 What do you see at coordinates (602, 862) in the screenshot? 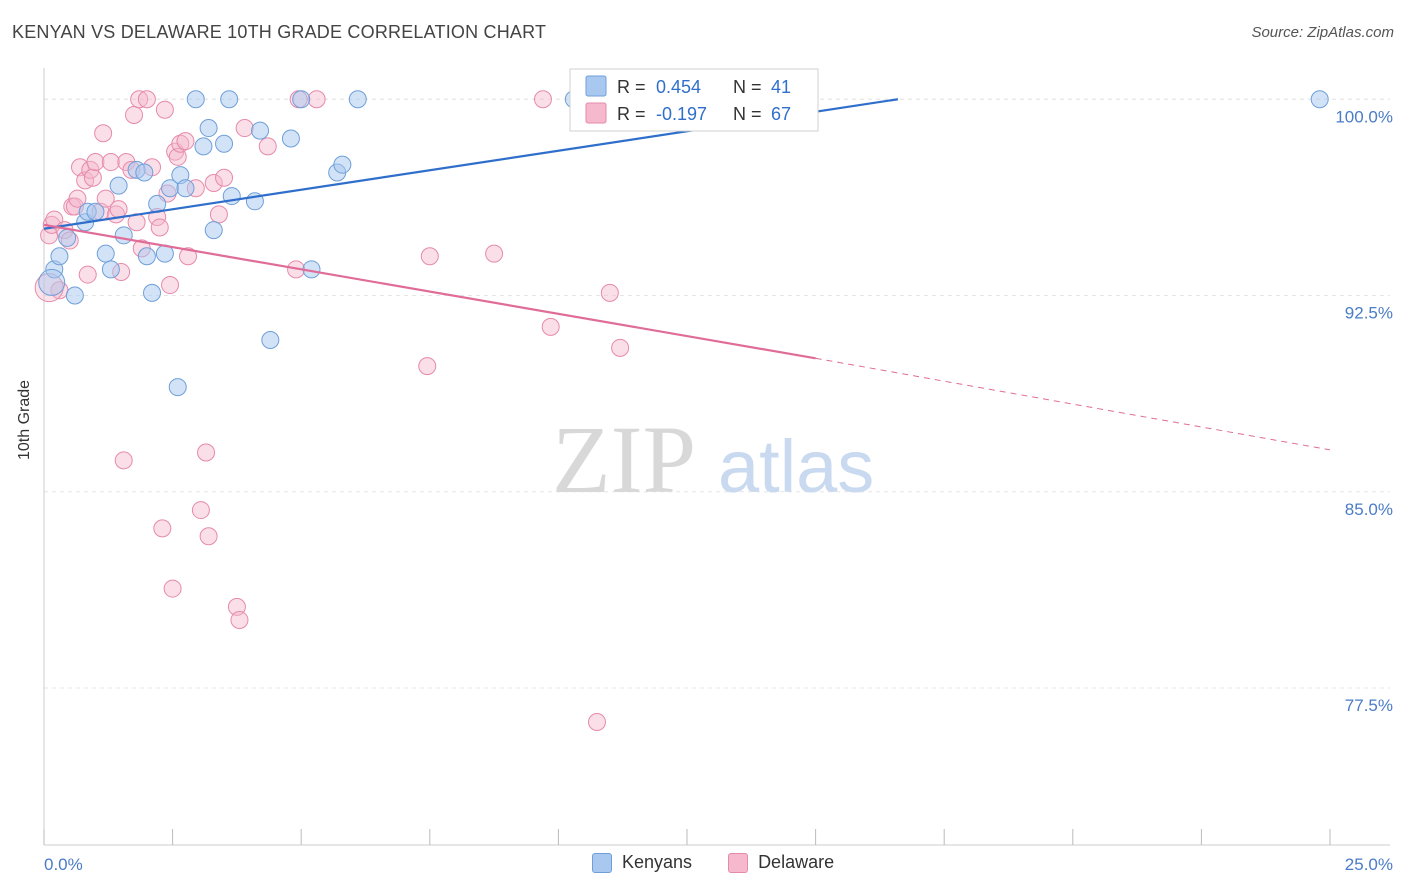
I see `kenyans-swatch` at bounding box center [602, 862].